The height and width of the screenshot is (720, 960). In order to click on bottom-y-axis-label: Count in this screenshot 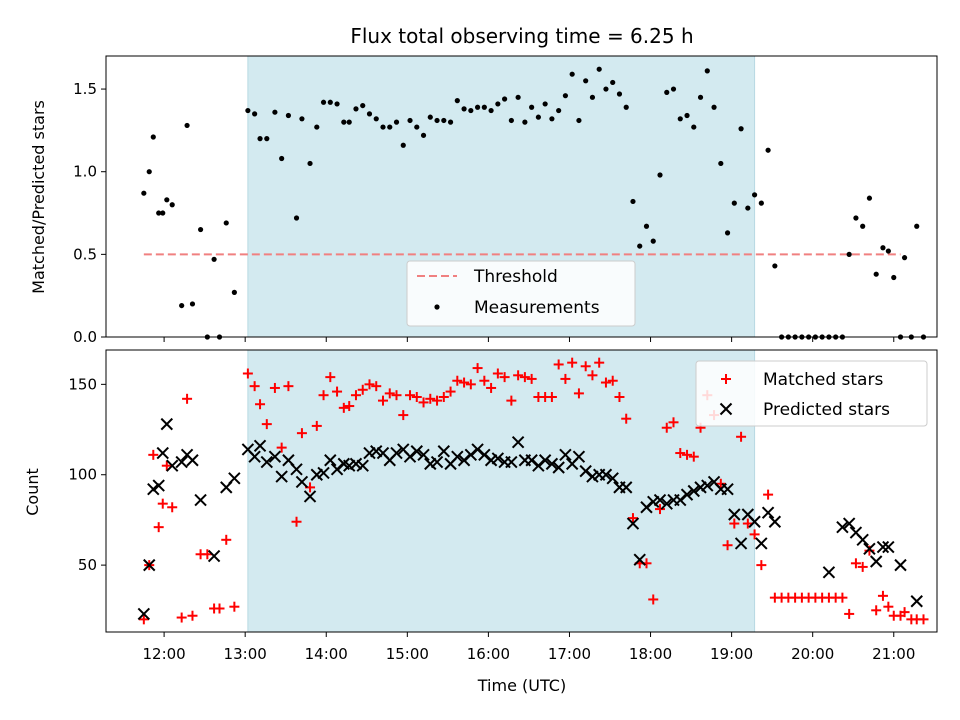, I will do `click(32, 492)`.